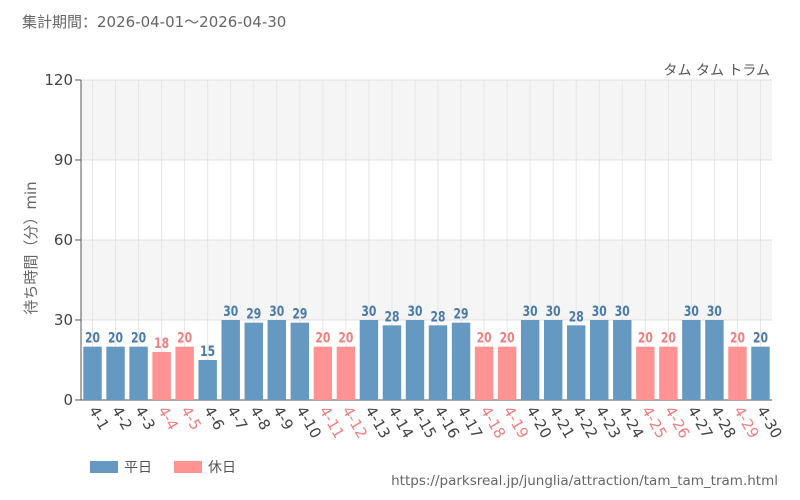 This screenshot has height=500, width=800. I want to click on value-label-4-13: 30, so click(368, 312).